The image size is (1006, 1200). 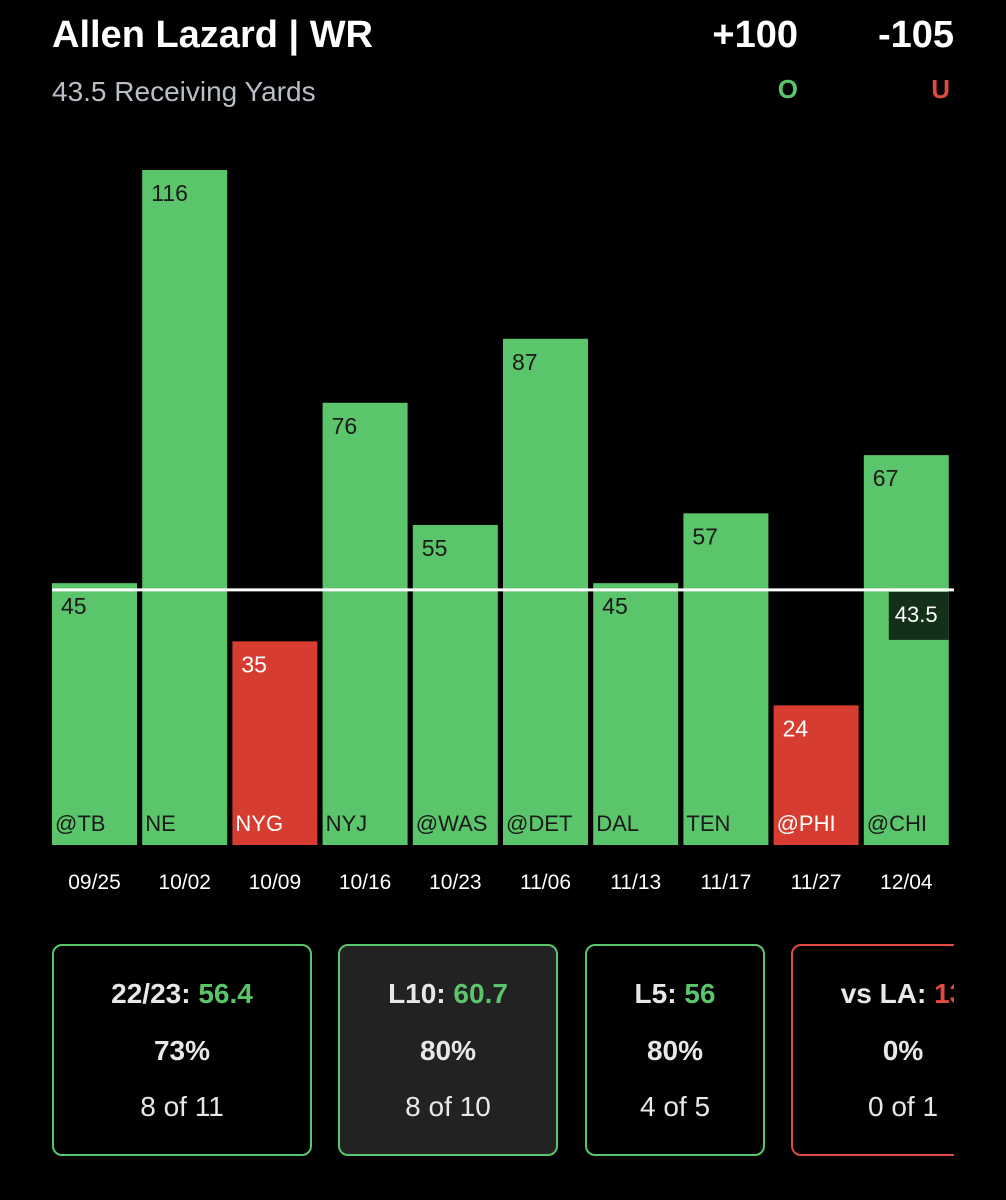 I want to click on bar-value-label: 67, so click(x=886, y=478).